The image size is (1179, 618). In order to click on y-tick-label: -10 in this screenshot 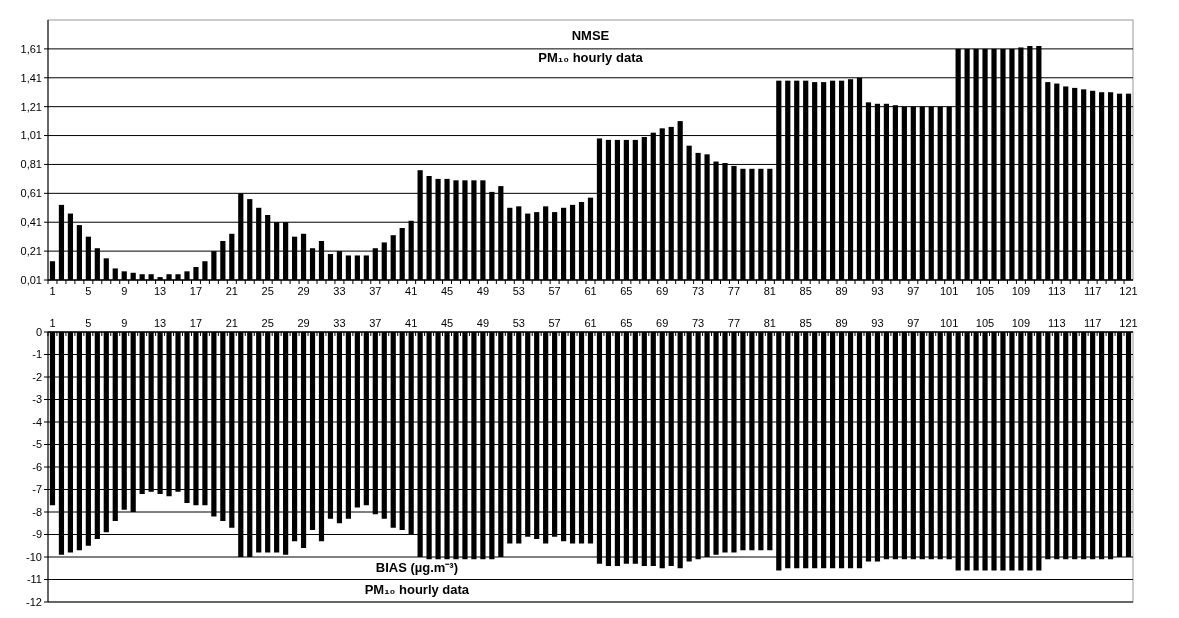, I will do `click(34, 556)`.